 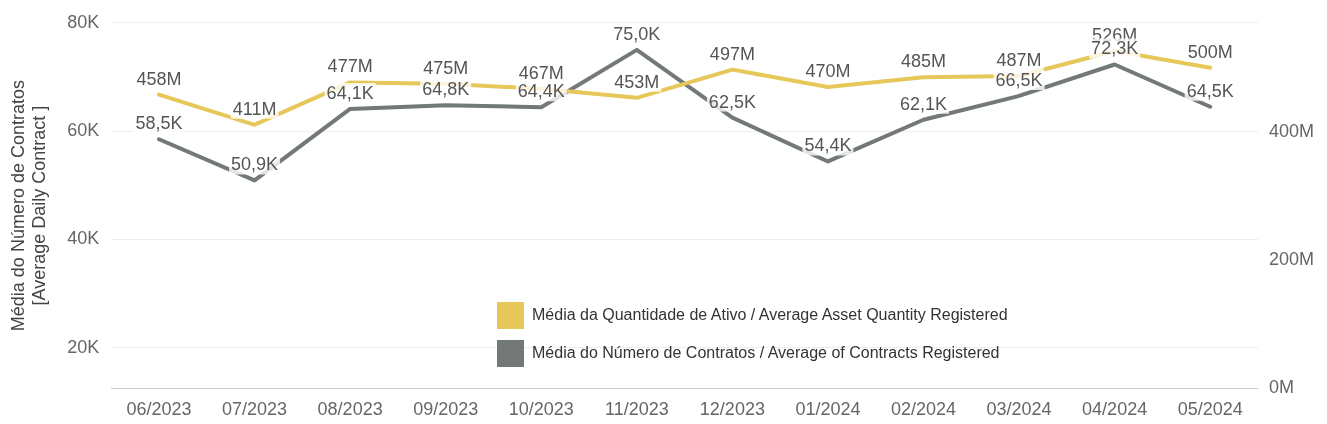 I want to click on data-label: 64,5K, so click(x=1210, y=90).